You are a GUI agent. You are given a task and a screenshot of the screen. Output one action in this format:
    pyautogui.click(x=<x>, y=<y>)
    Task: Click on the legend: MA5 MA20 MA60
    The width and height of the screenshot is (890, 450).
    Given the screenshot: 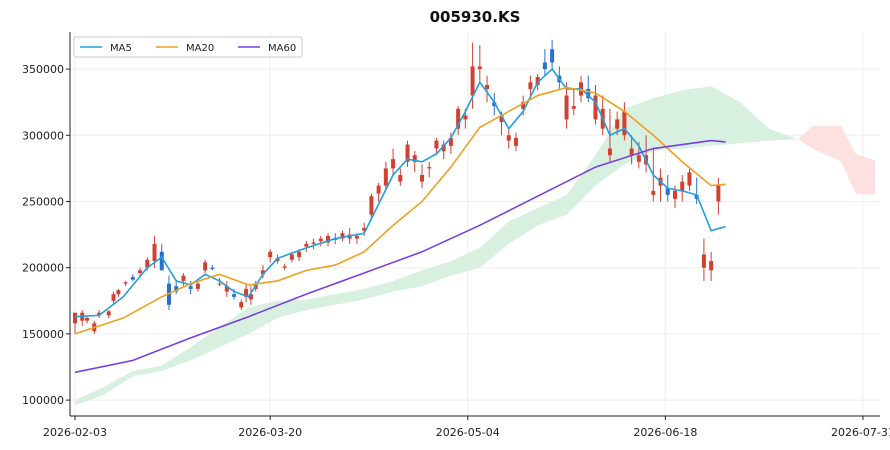 What is the action you would take?
    pyautogui.click(x=188, y=47)
    